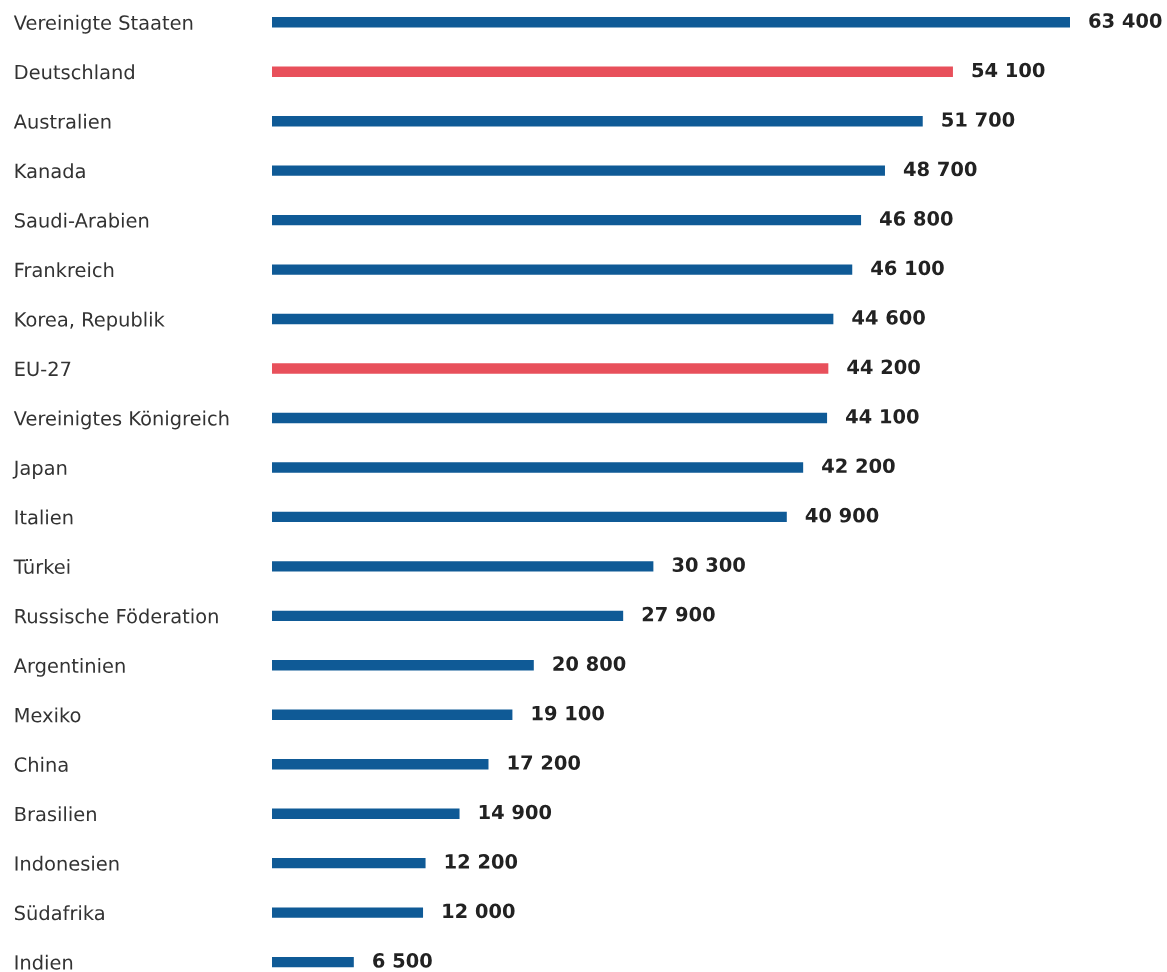 Image resolution: width=1167 pixels, height=972 pixels. Describe the element at coordinates (479, 911) in the screenshot. I see `data-label: 12 000` at that location.